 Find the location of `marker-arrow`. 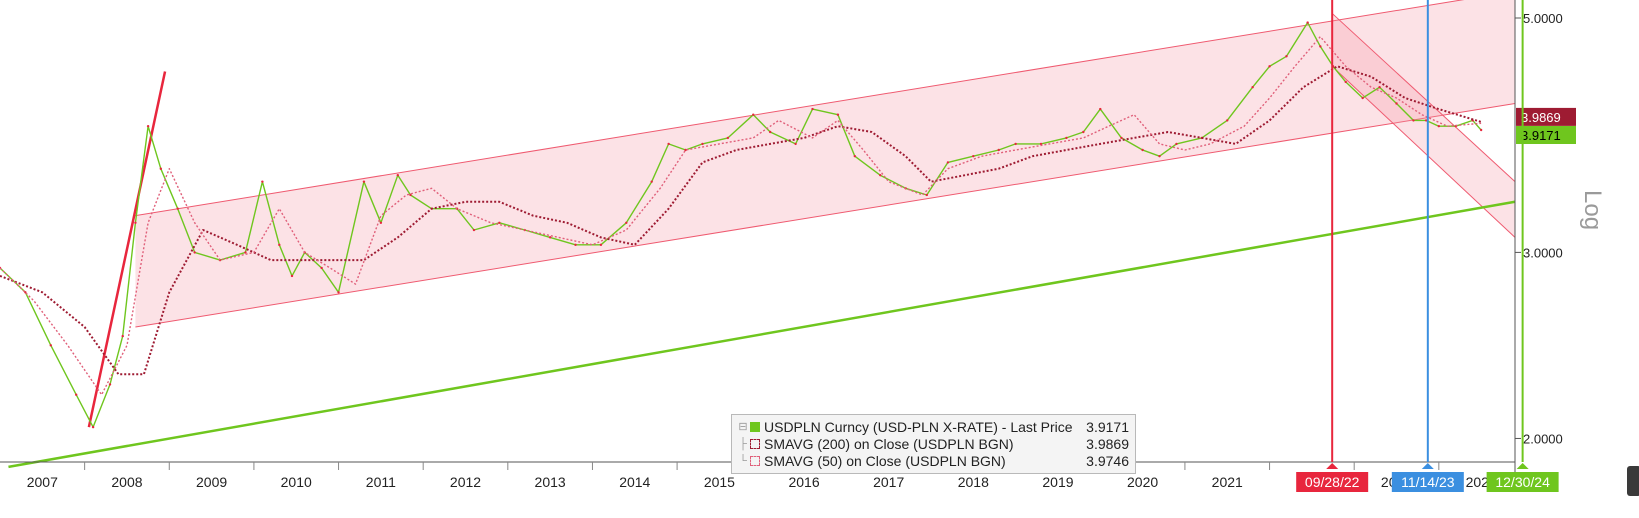

marker-arrow is located at coordinates (1427, 466).